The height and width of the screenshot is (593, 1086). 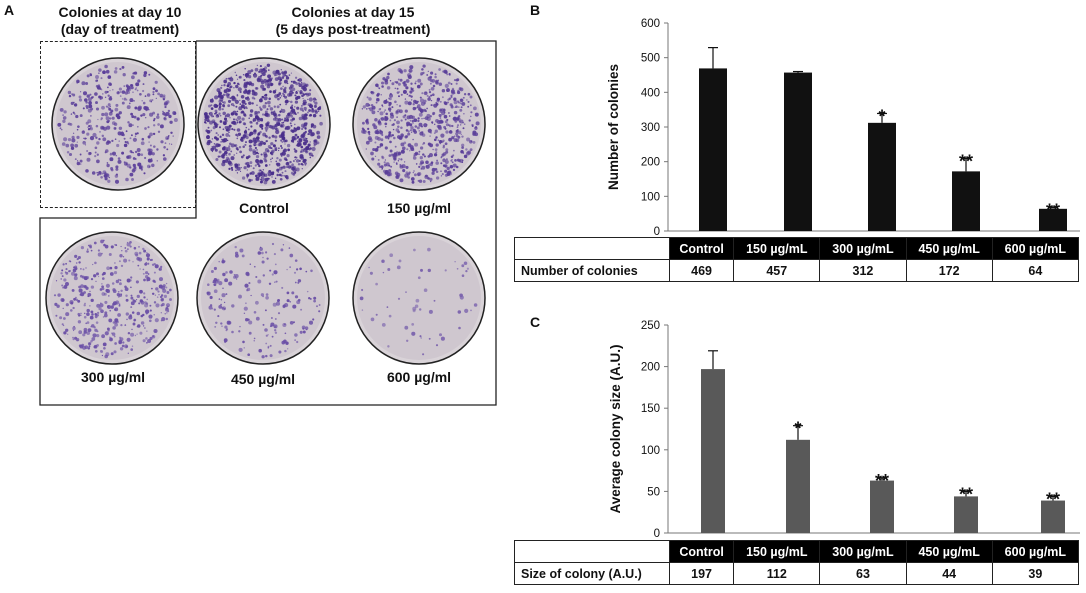 I want to click on y-axis-label: Average colony size (A.U.), so click(x=615, y=428).